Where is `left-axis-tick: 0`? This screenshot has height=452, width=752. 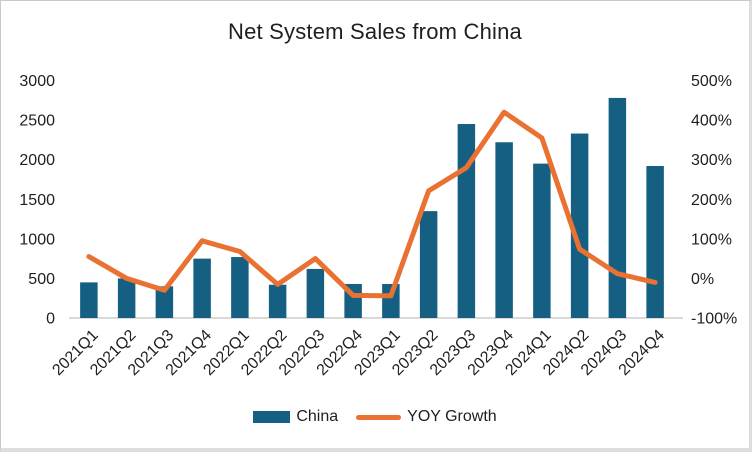 left-axis-tick: 0 is located at coordinates (50, 319).